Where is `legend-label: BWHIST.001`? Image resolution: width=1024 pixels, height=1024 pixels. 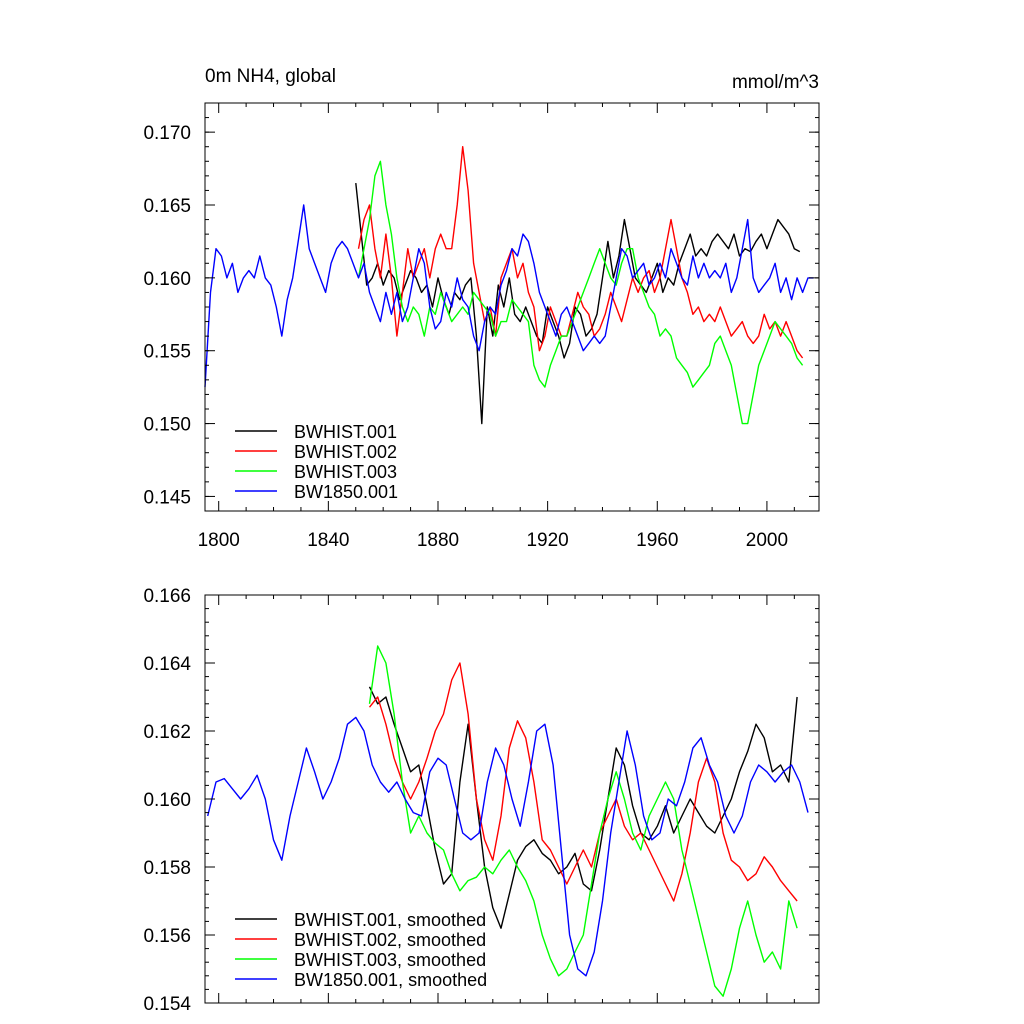
legend-label: BWHIST.001 is located at coordinates (345, 432).